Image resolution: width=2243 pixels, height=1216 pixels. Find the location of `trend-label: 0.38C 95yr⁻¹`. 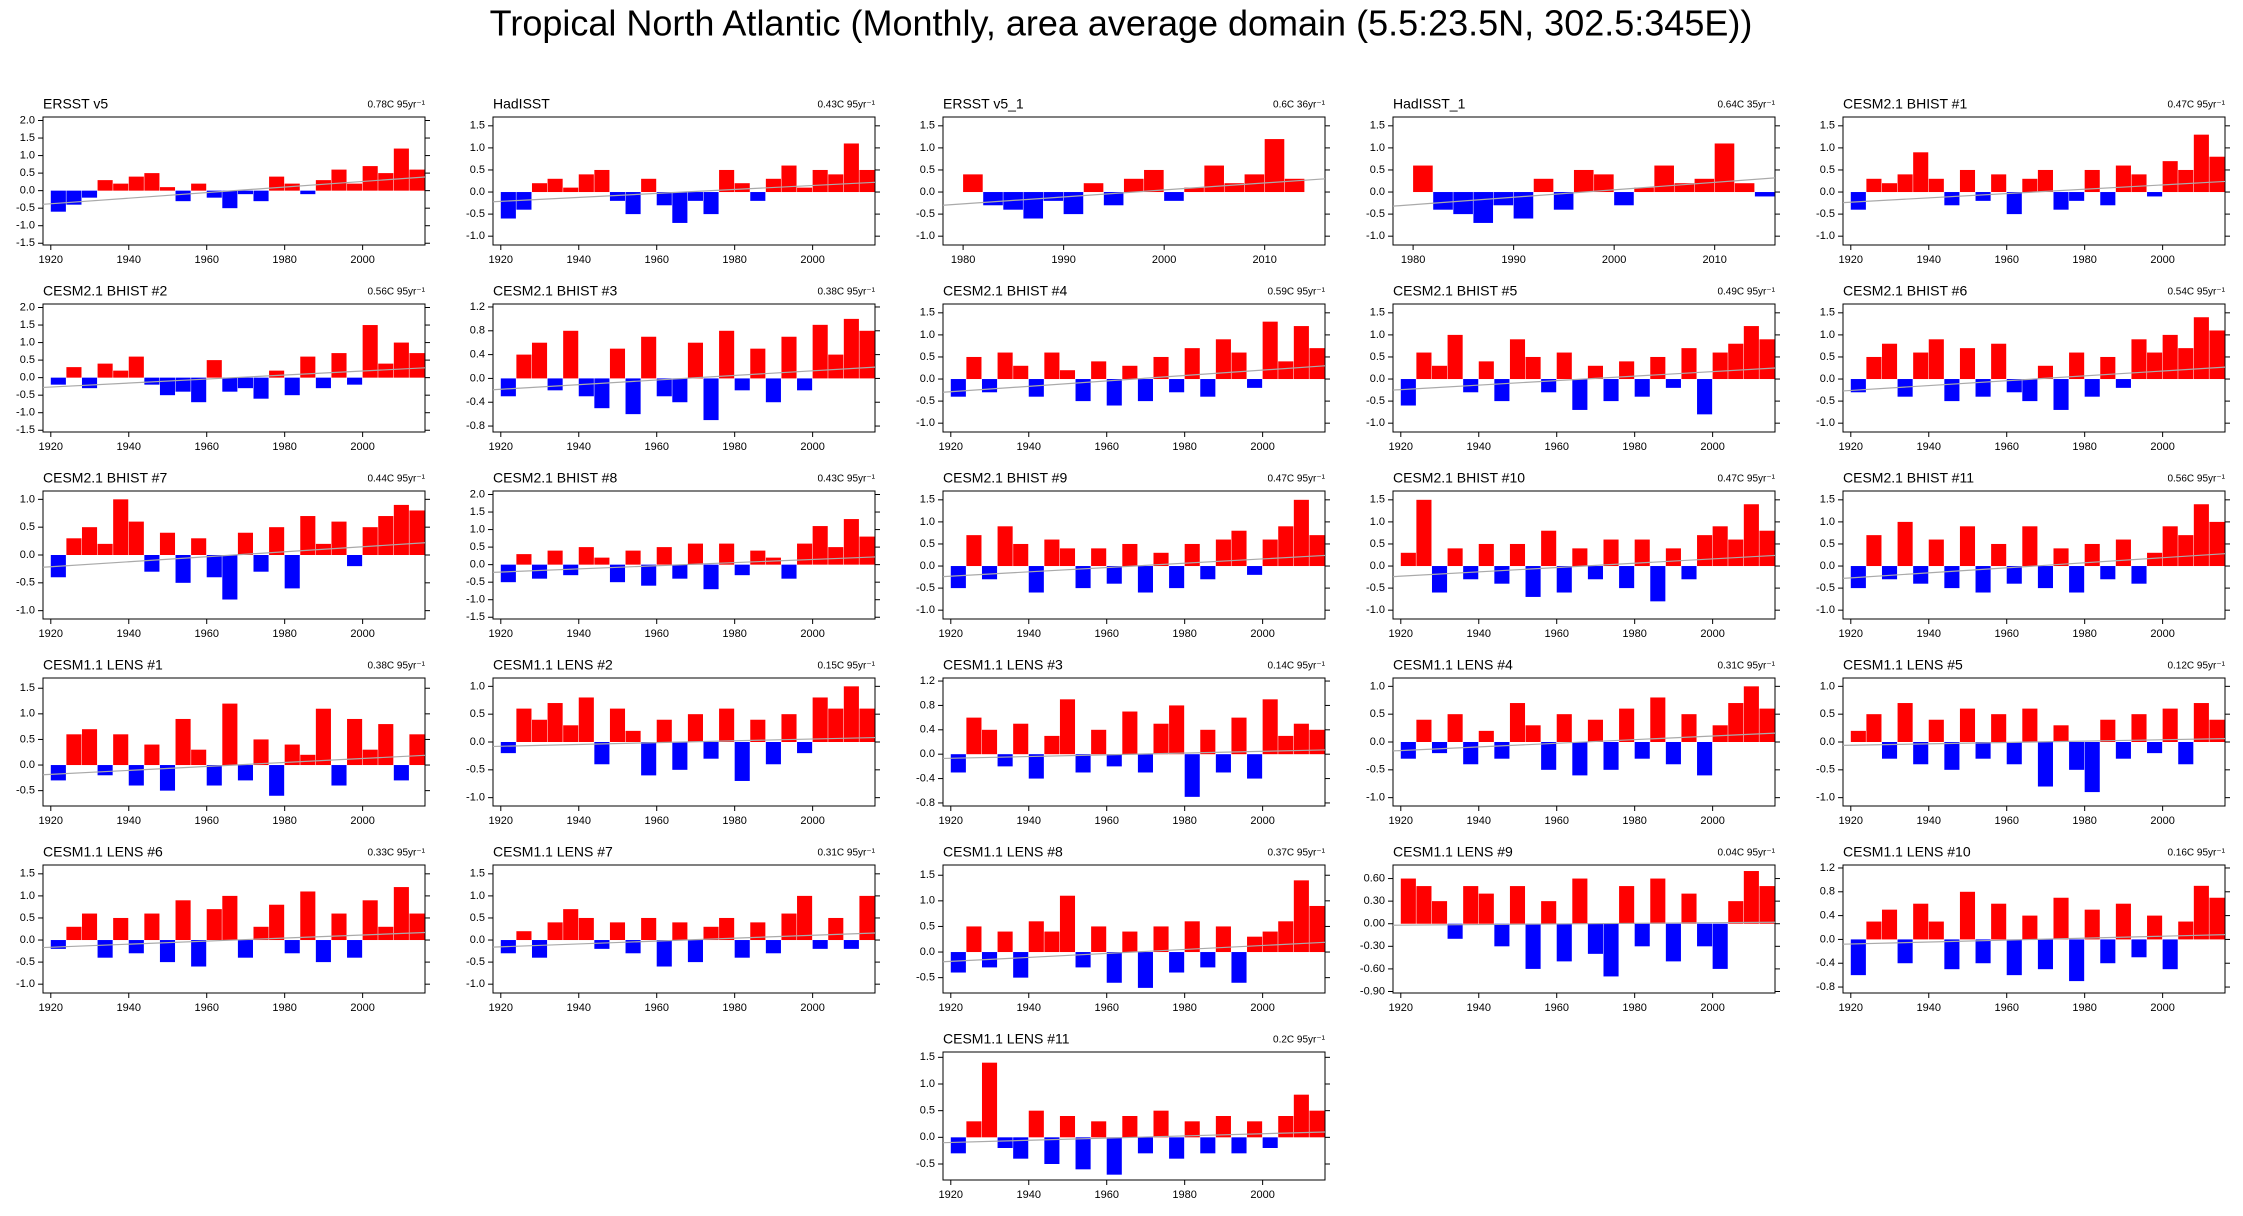

trend-label: 0.38C 95yr⁻¹ is located at coordinates (396, 666).